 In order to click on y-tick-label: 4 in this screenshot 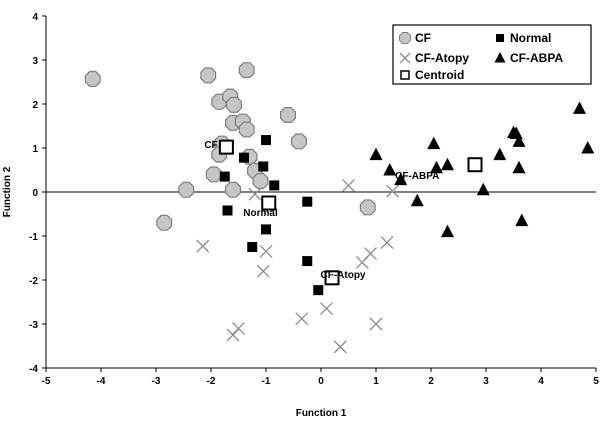, I will do `click(35, 17)`.